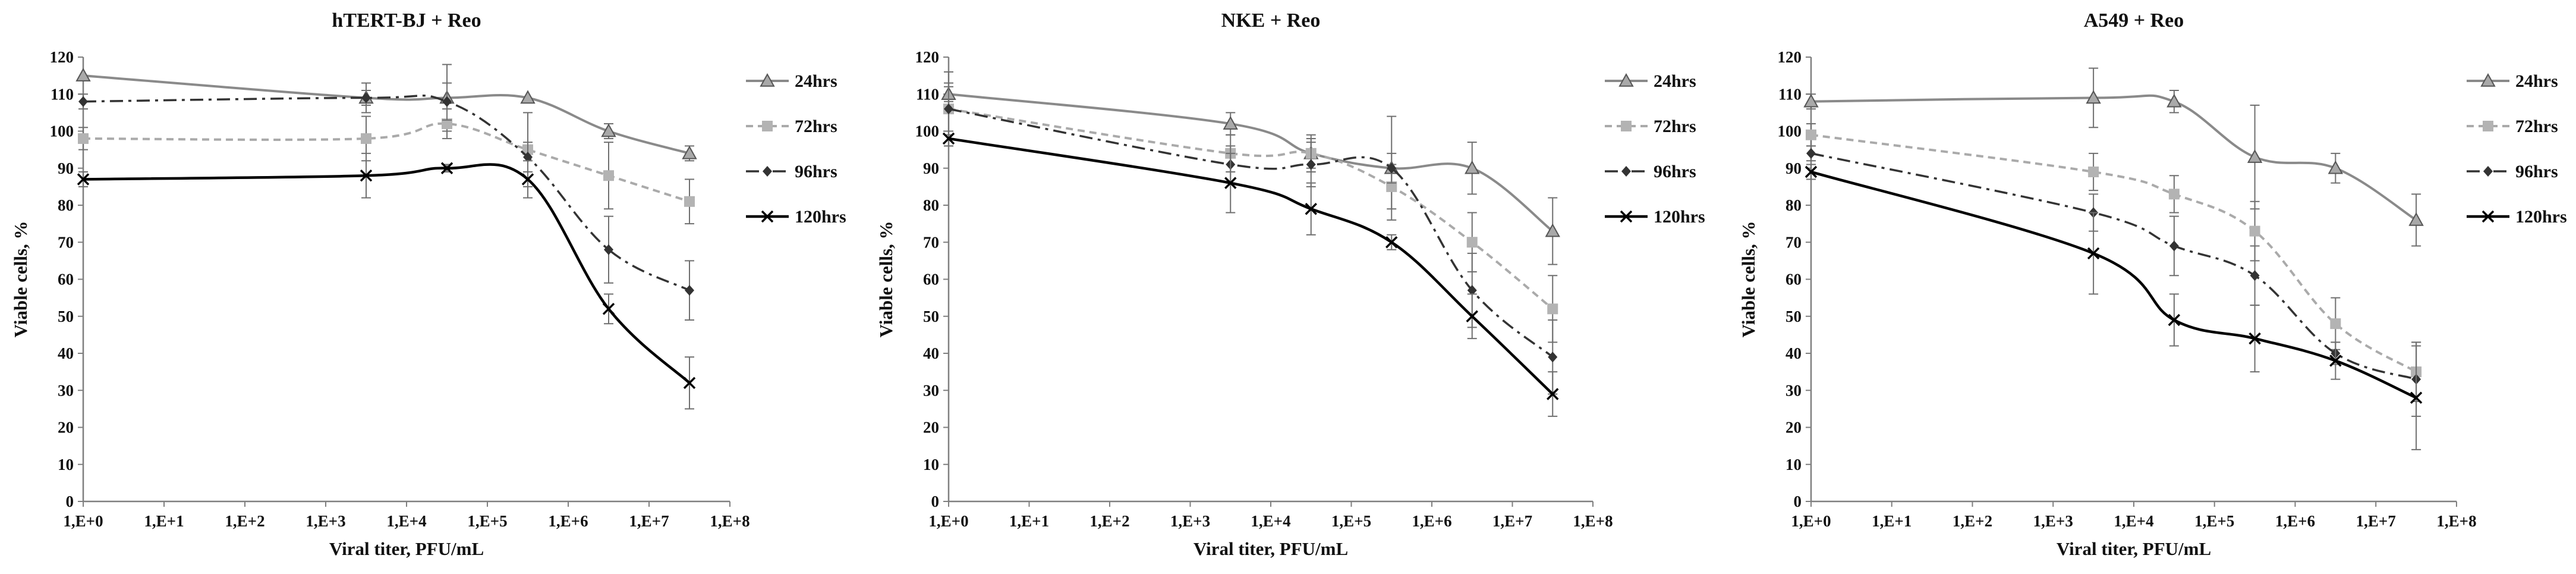  I want to click on x-tick-label: 1,E+2, so click(244, 521).